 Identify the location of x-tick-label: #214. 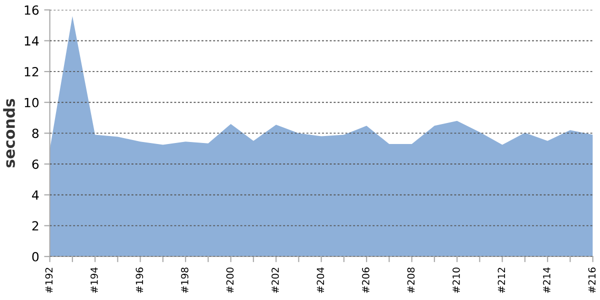
(546, 280).